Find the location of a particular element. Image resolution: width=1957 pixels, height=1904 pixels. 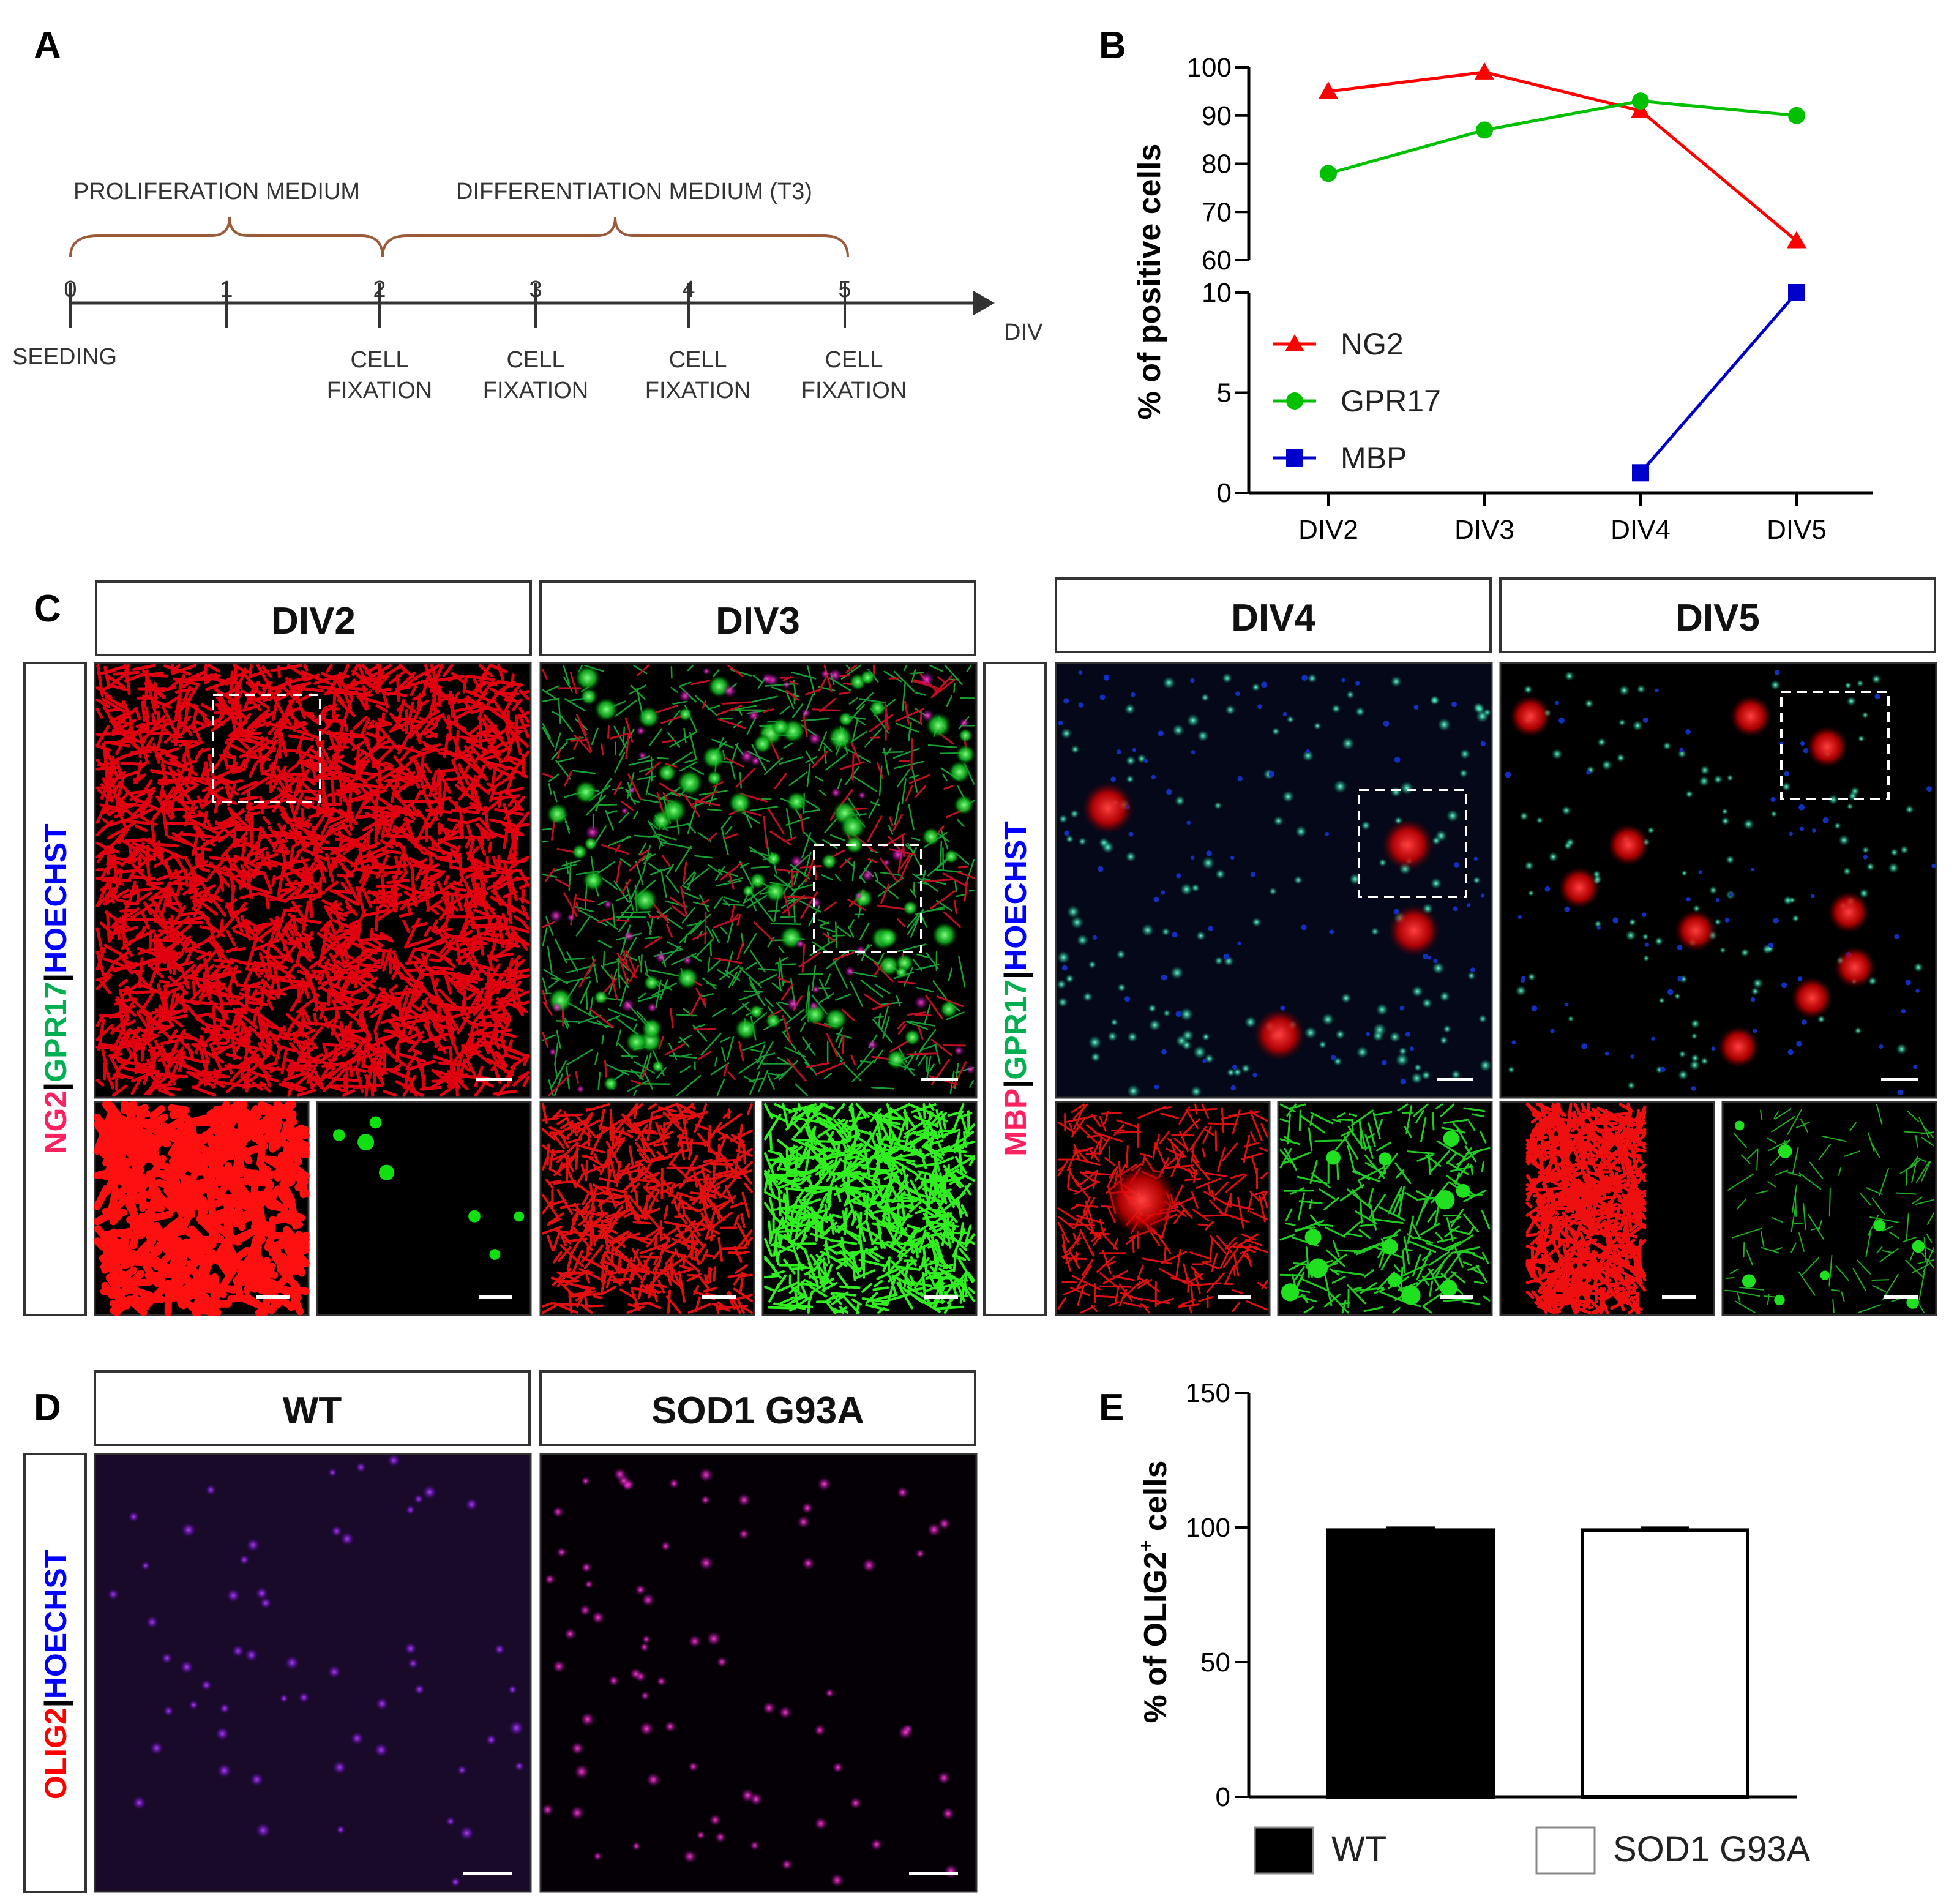

chart-b-ytick-label: 100 is located at coordinates (1209, 68).